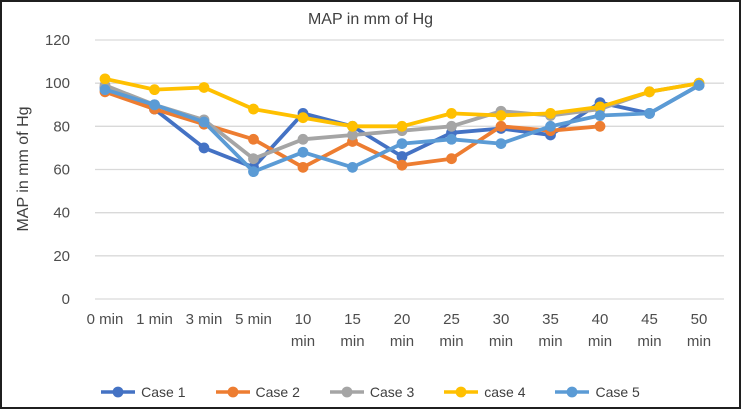  What do you see at coordinates (204, 319) in the screenshot?
I see `x-tick-label: 3 min` at bounding box center [204, 319].